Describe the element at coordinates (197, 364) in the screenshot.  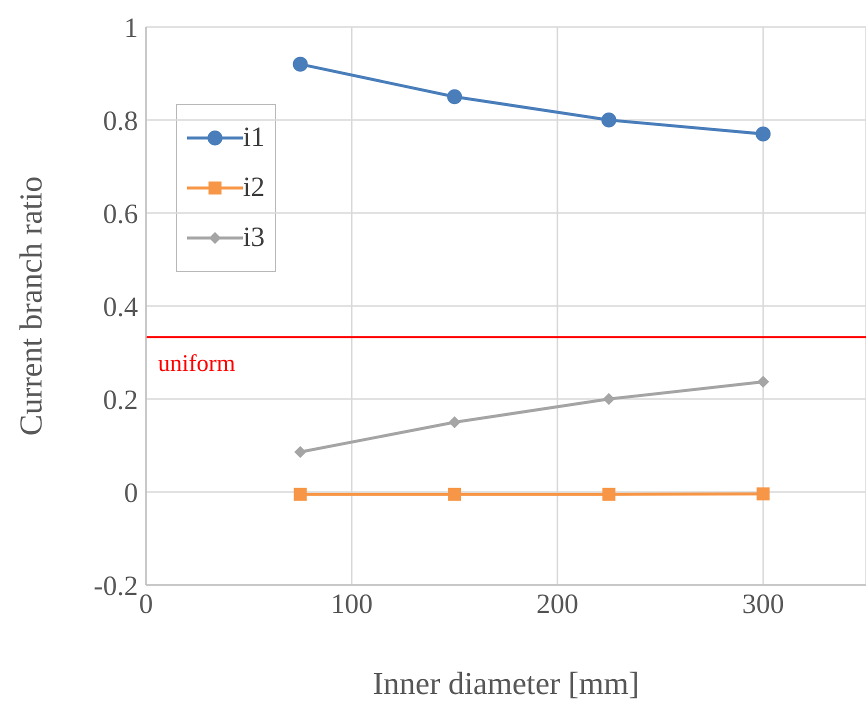
I see `ref-line-label: uniform` at that location.